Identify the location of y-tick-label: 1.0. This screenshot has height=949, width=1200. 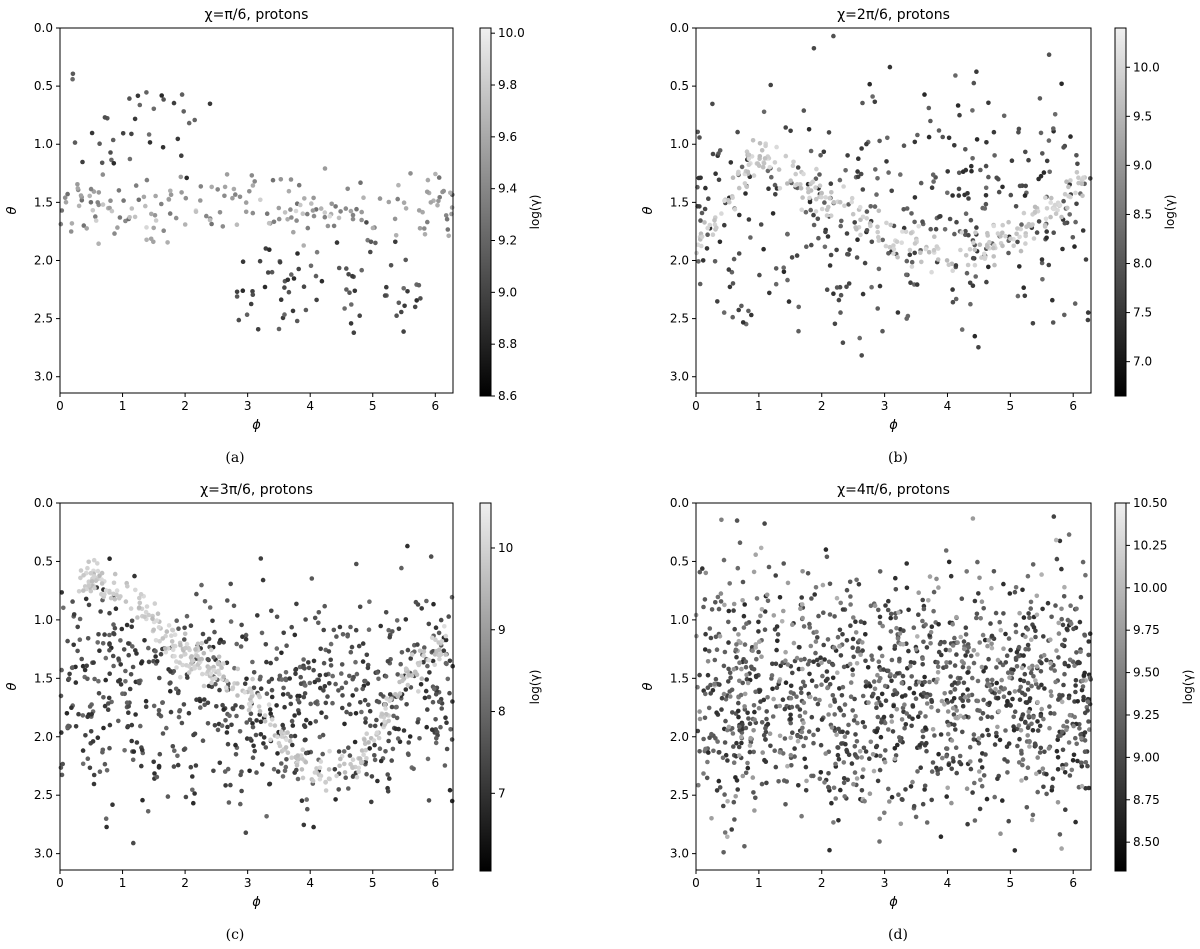
(679, 620).